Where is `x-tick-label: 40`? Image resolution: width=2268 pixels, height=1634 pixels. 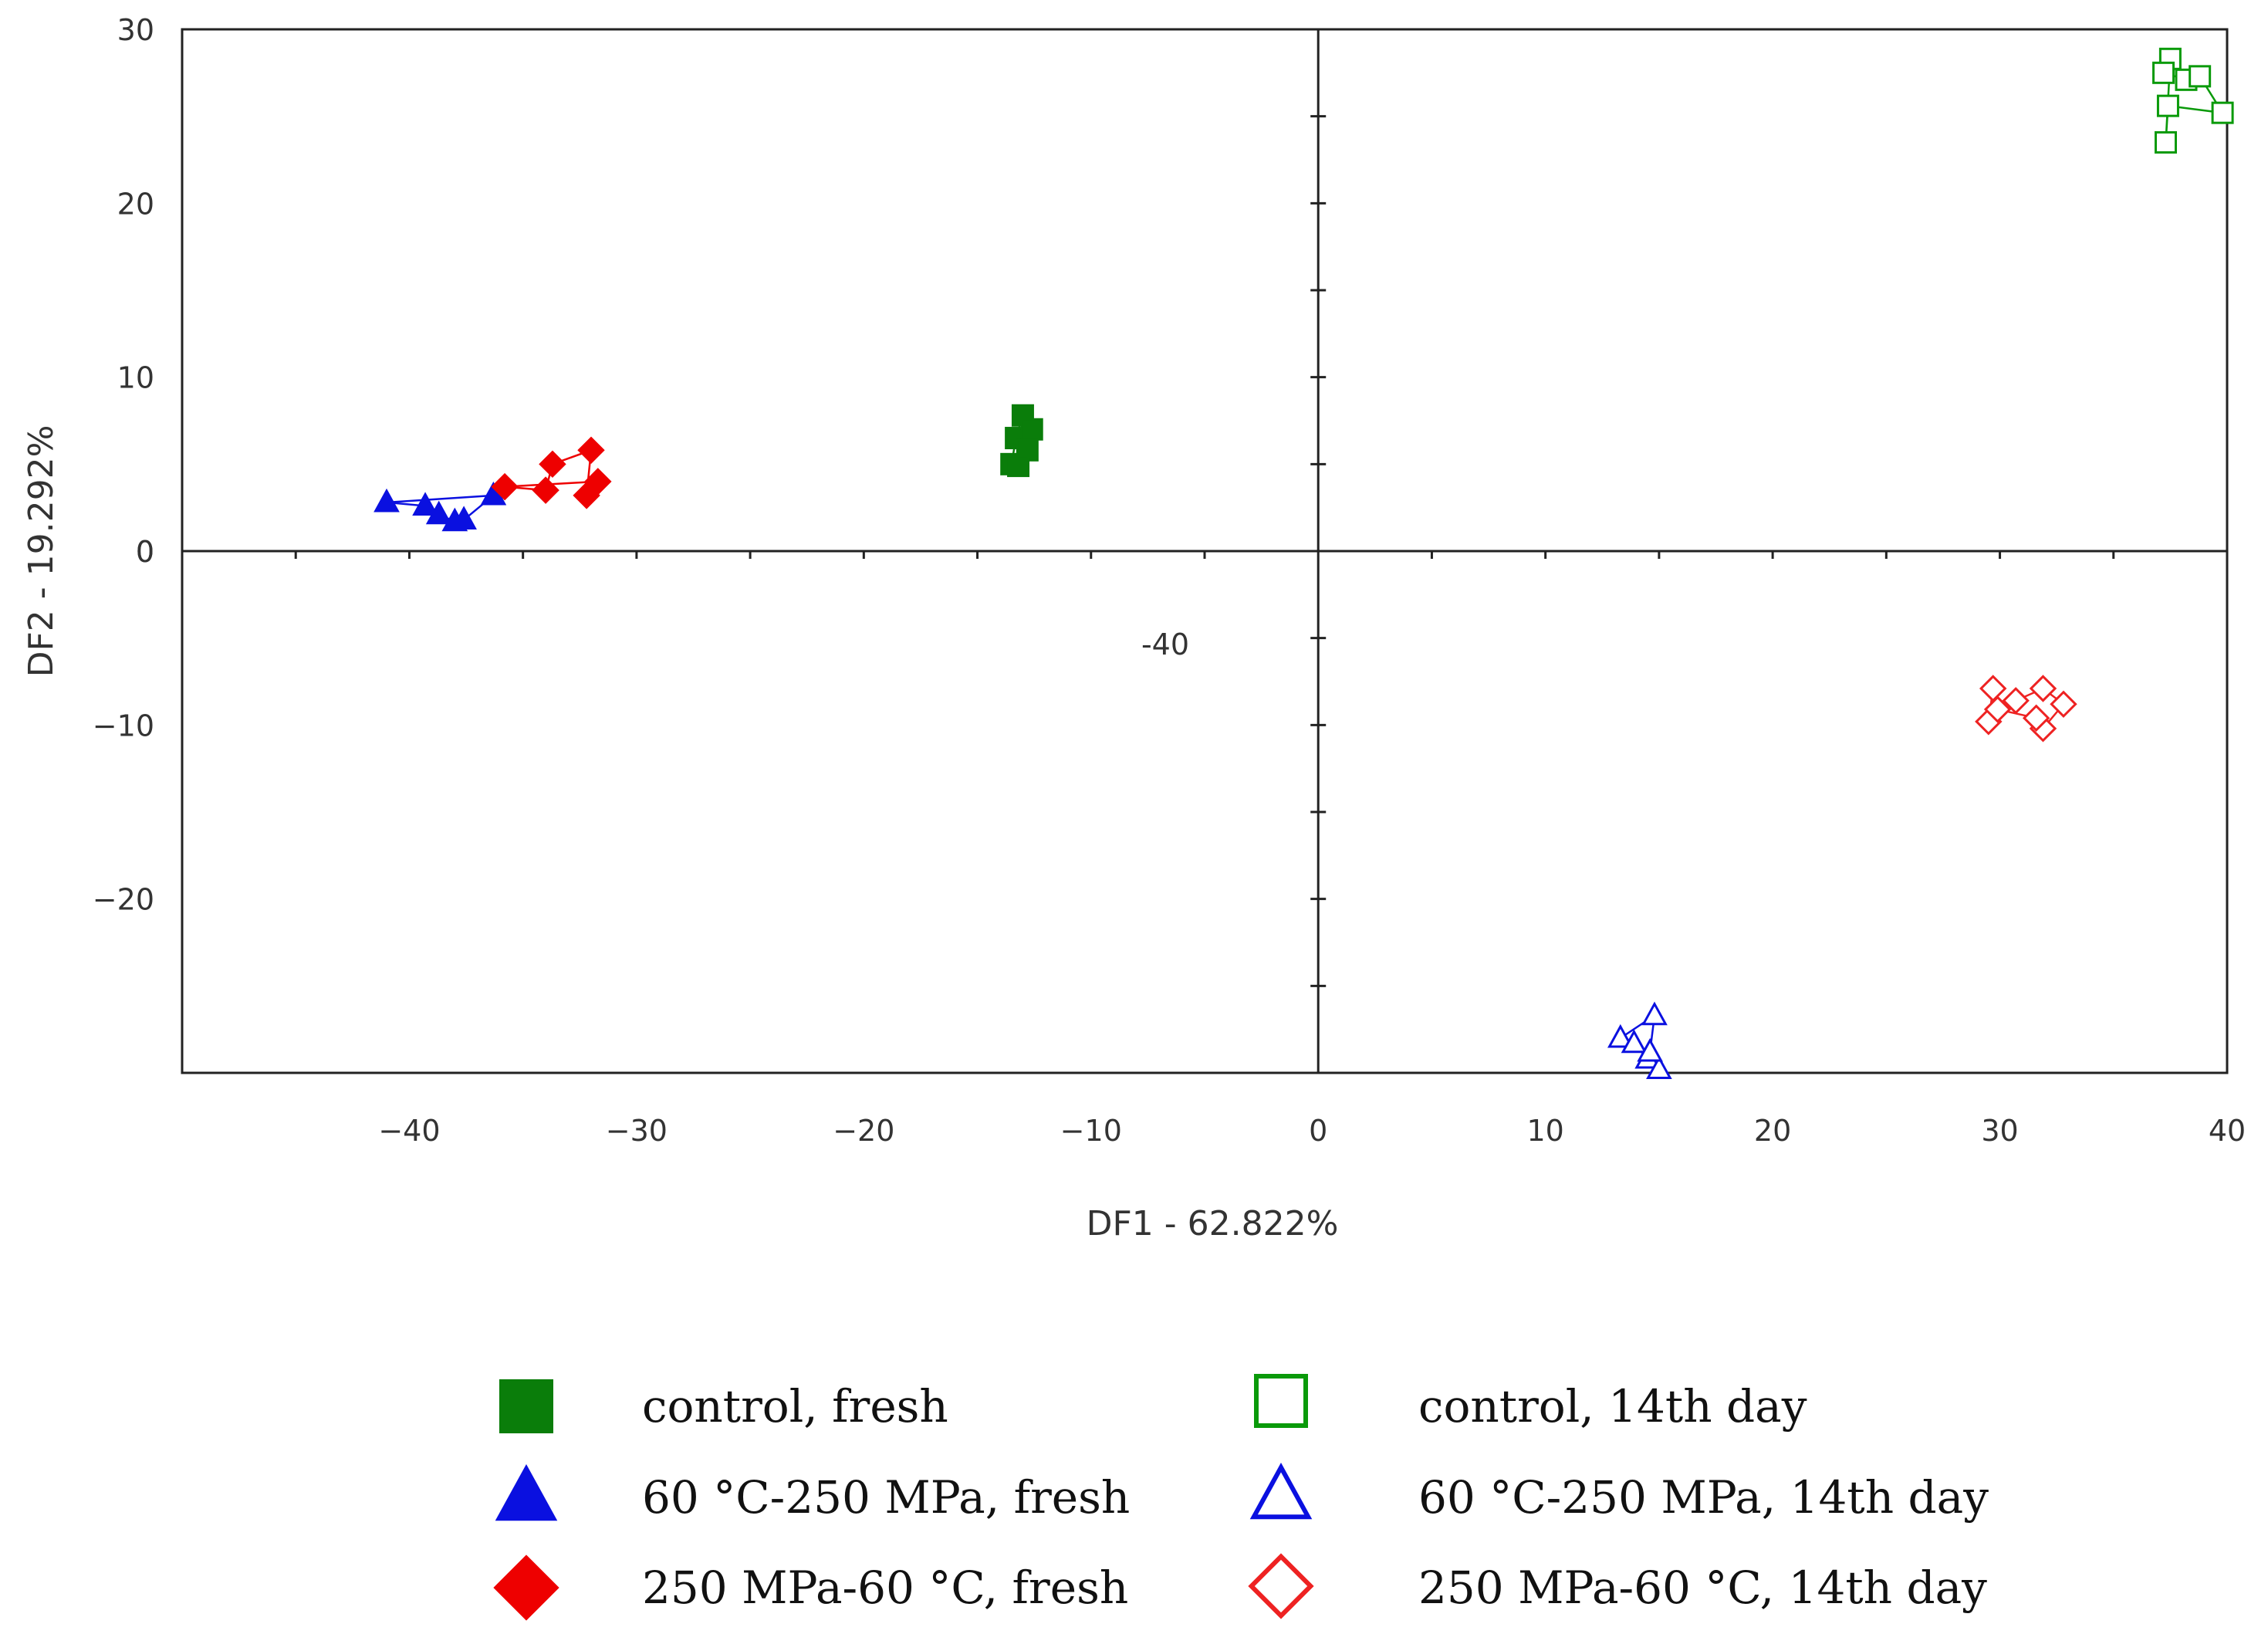
x-tick-label: 40 is located at coordinates (2227, 1131).